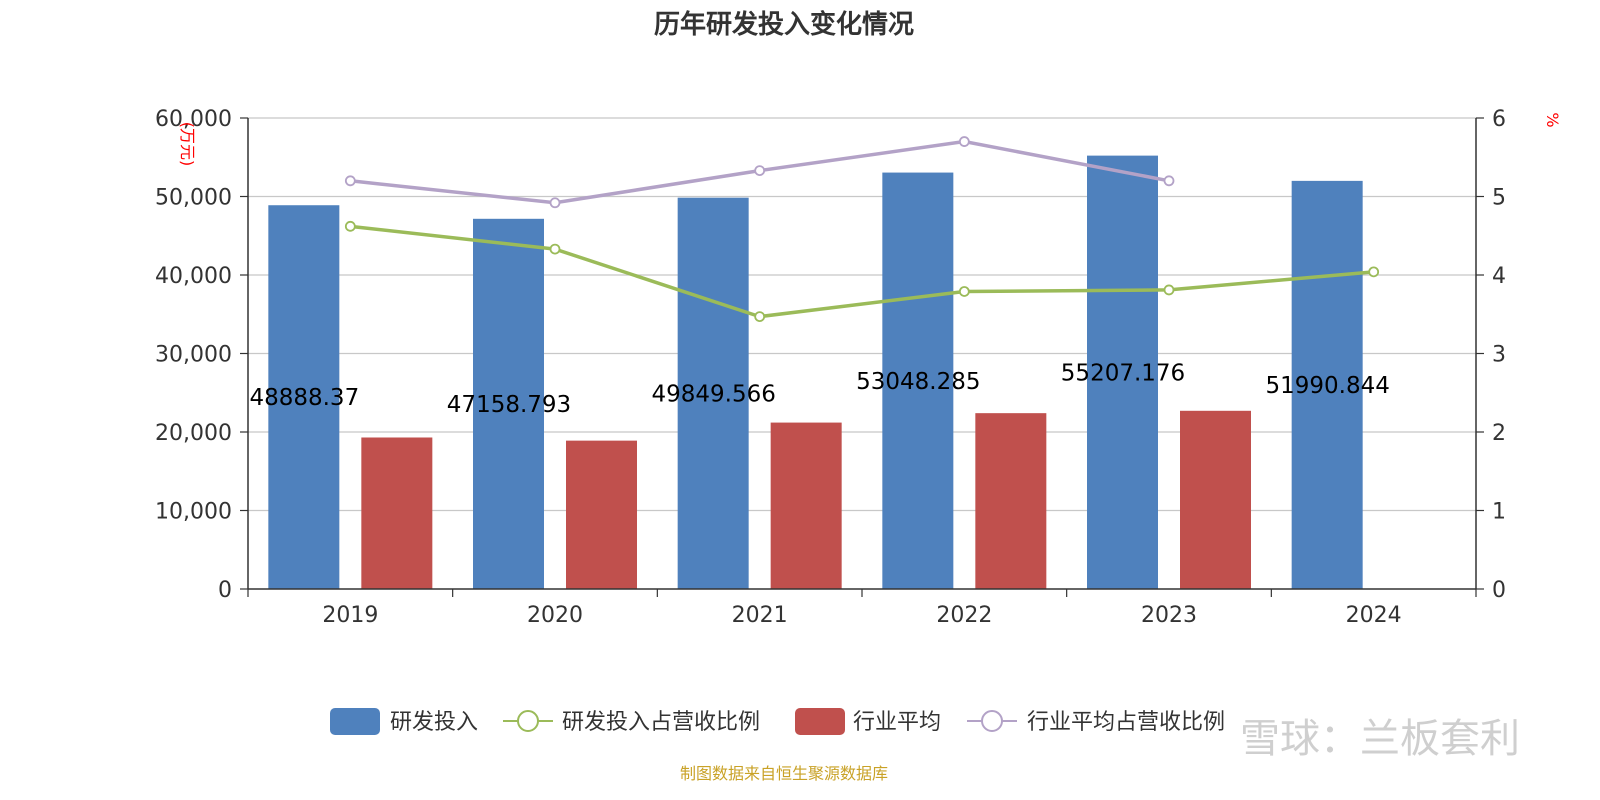 Image resolution: width=1600 pixels, height=800 pixels. I want to click on right-tick-label: 3, so click(1499, 355).